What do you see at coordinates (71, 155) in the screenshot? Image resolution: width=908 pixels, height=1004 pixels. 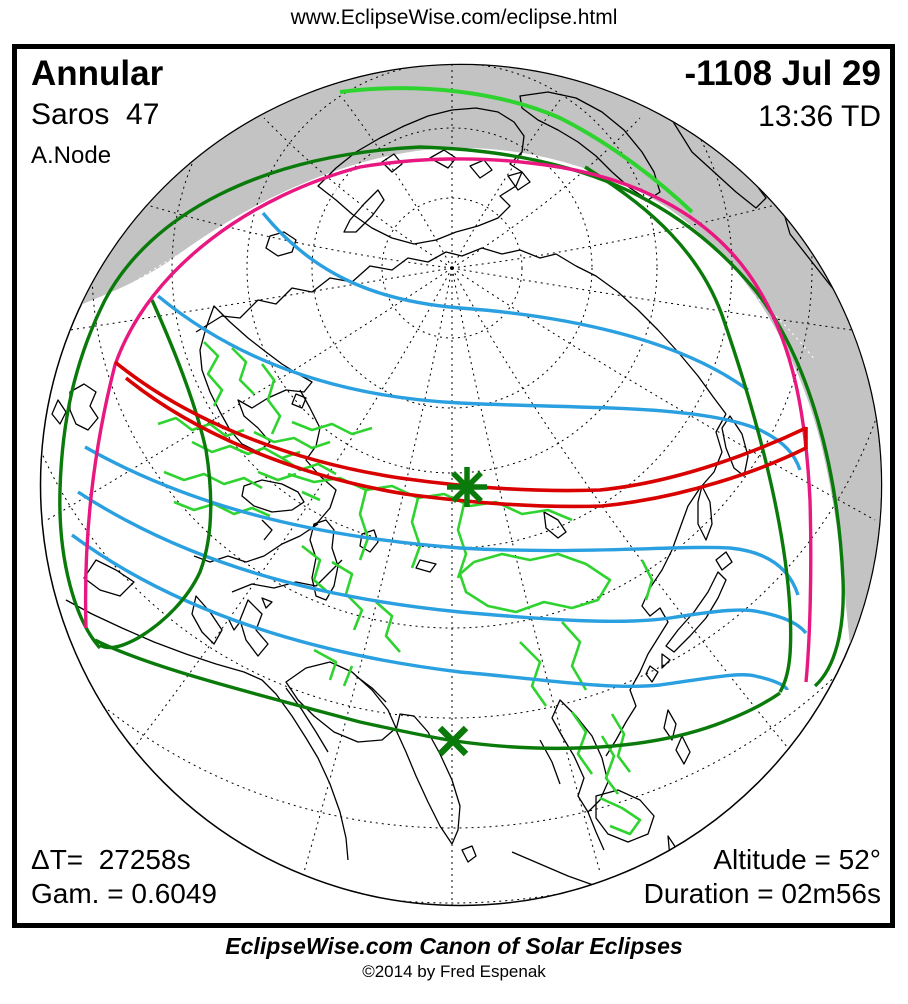 I see `node-label: A.Node` at bounding box center [71, 155].